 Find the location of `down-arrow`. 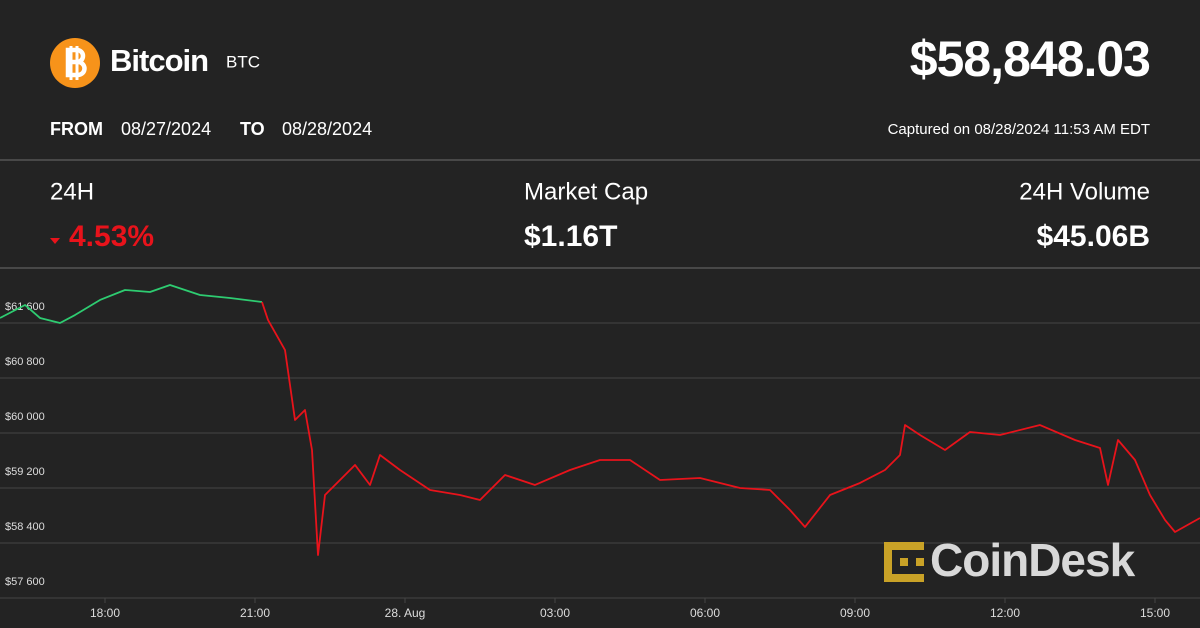

down-arrow is located at coordinates (55, 241).